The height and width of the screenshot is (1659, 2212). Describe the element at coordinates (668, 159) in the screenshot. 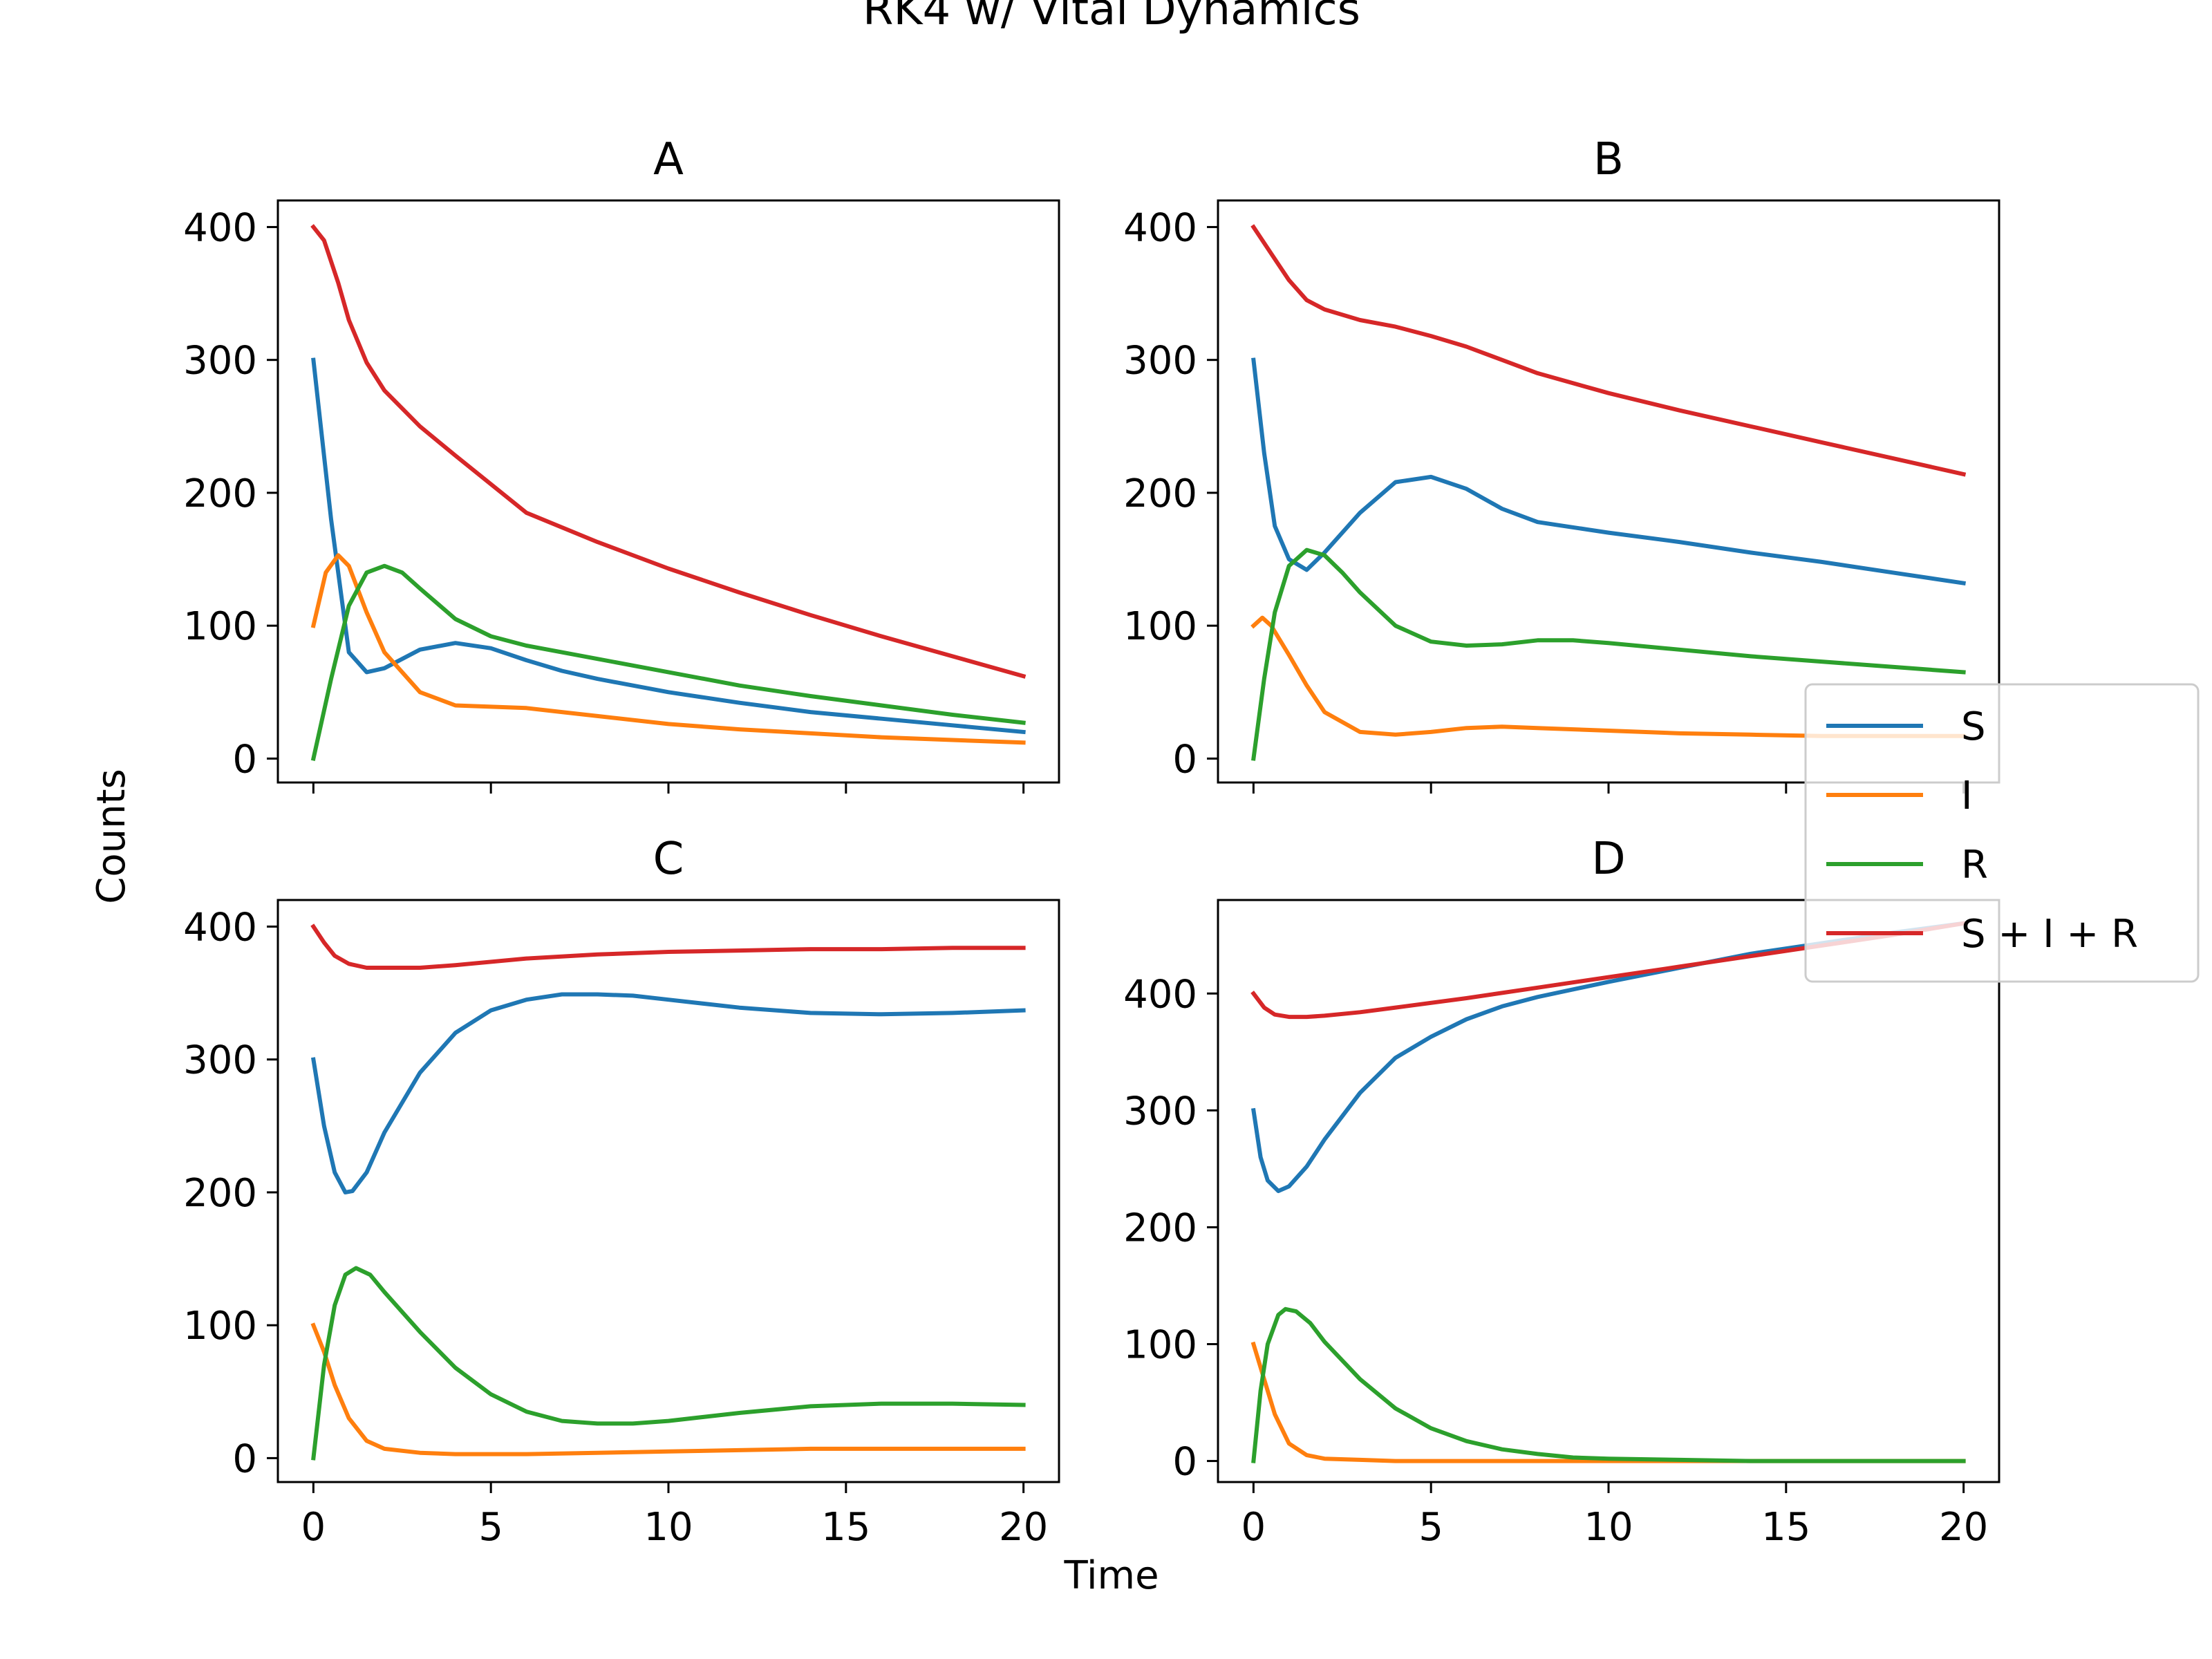

I see `panel-title: A` at that location.